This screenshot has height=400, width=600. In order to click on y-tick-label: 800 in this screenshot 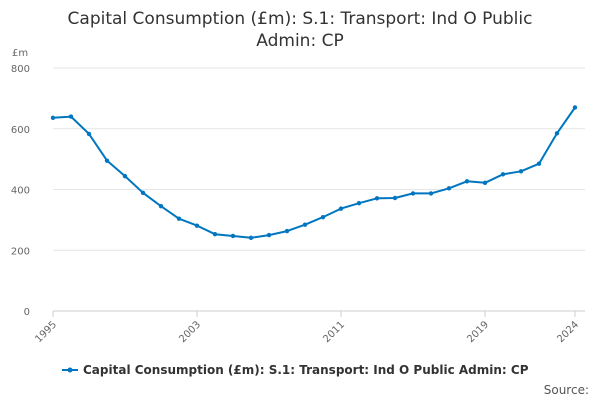, I will do `click(20, 69)`.